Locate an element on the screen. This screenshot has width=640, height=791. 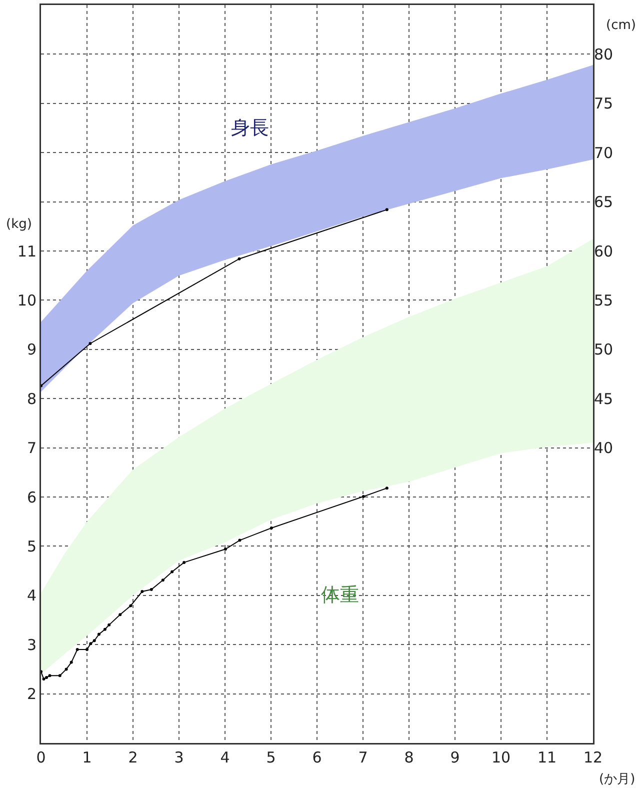
y-tick-label: 9 is located at coordinates (31, 349).